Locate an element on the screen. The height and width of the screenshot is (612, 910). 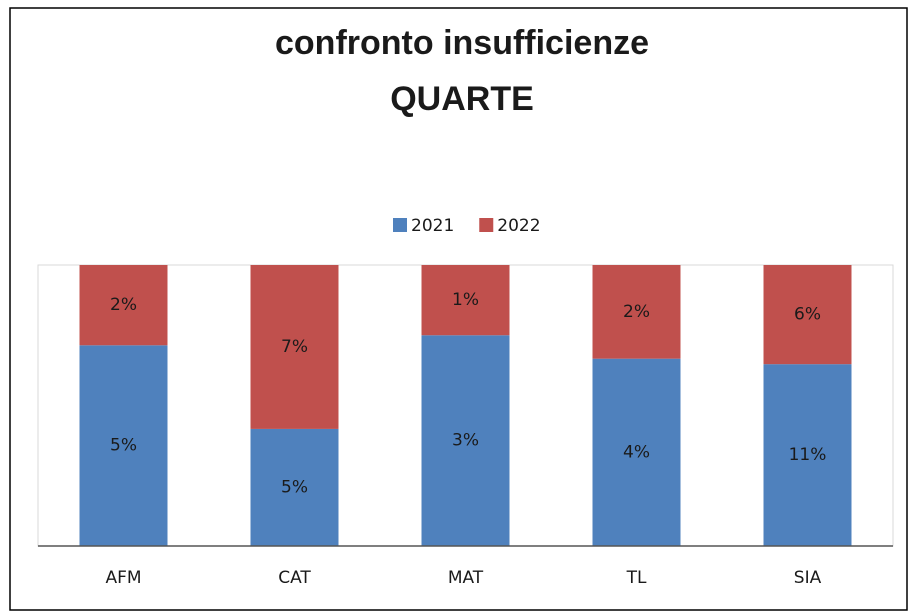
x-tick-label: AFM is located at coordinates (123, 578).